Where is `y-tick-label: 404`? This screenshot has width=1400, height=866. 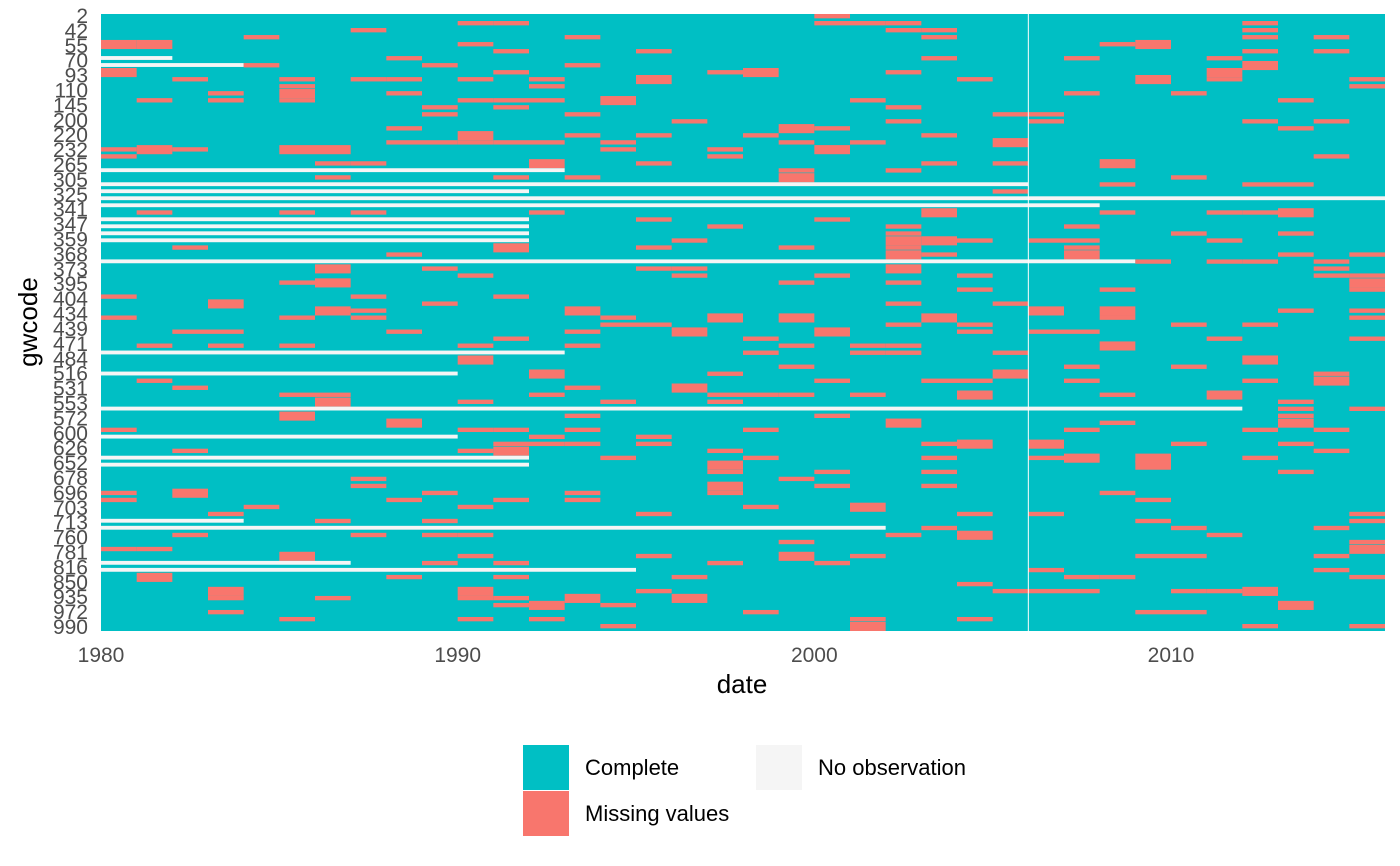
y-tick-label: 404 is located at coordinates (70, 299).